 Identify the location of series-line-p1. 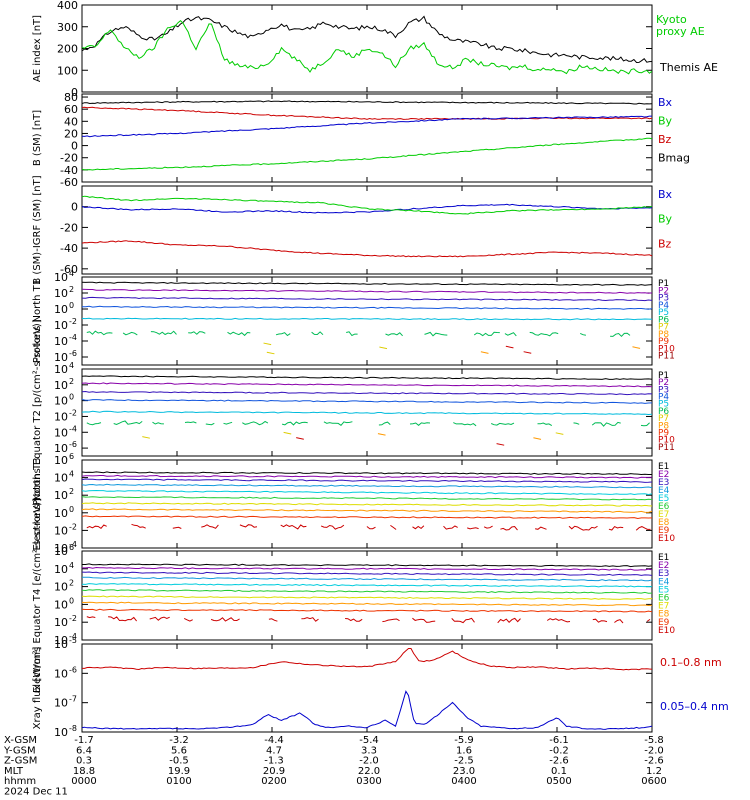
(367, 283).